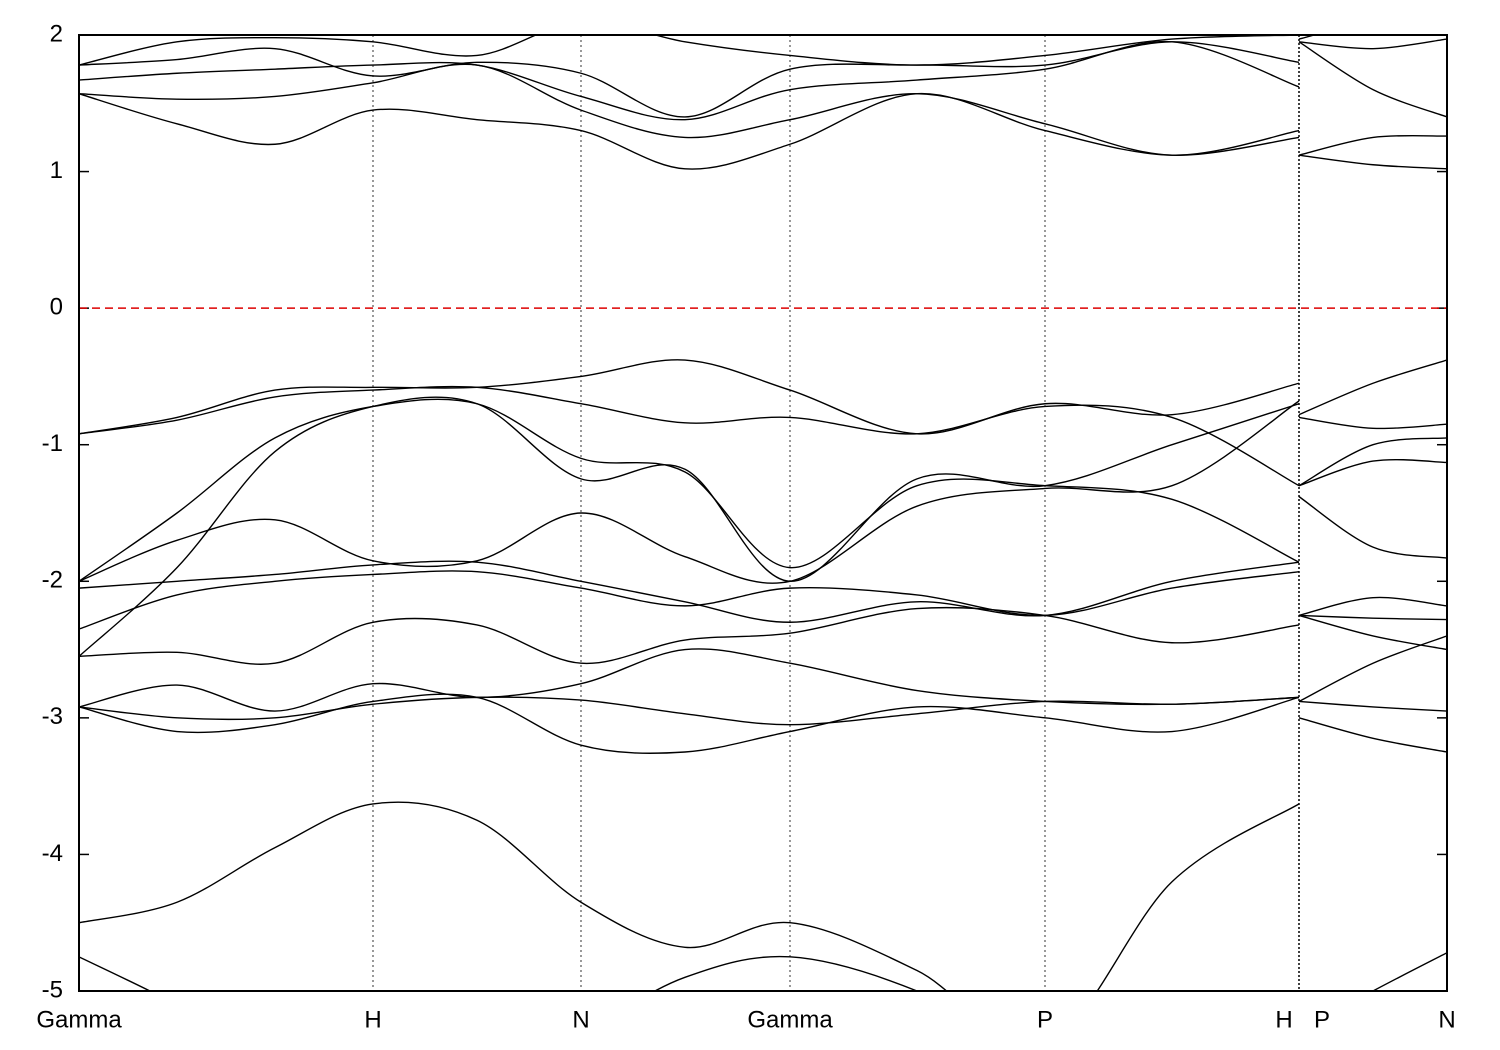 The width and height of the screenshot is (1500, 1050). What do you see at coordinates (52, 989) in the screenshot?
I see `y-tick-label: -5` at bounding box center [52, 989].